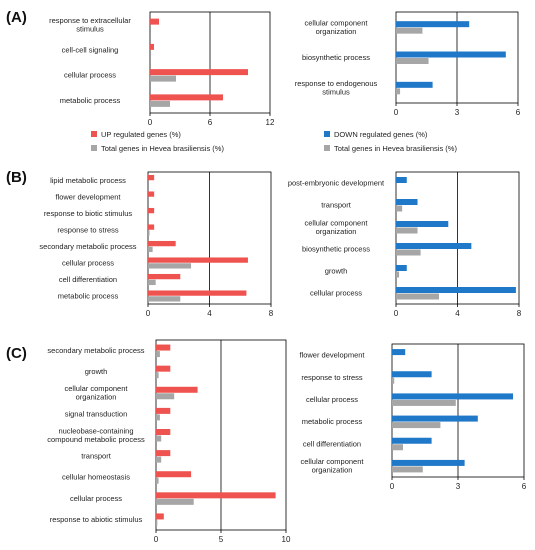 This screenshot has width=535, height=550. Describe the element at coordinates (332, 355) in the screenshot. I see `category-label: flower development` at that location.